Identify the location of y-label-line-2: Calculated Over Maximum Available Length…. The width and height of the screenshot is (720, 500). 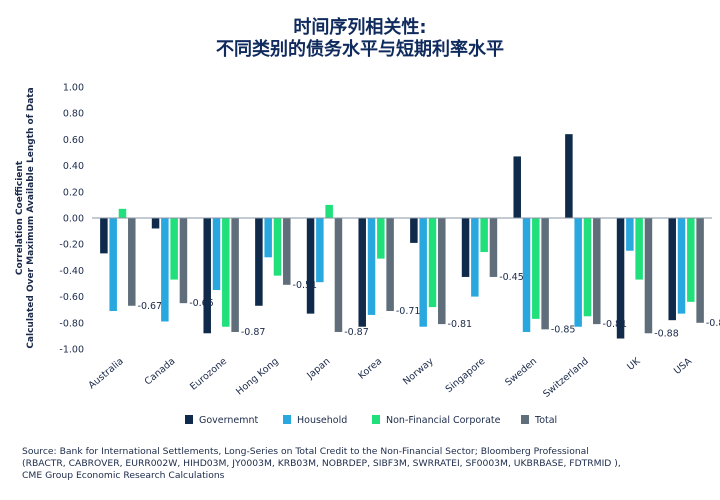
(31, 217).